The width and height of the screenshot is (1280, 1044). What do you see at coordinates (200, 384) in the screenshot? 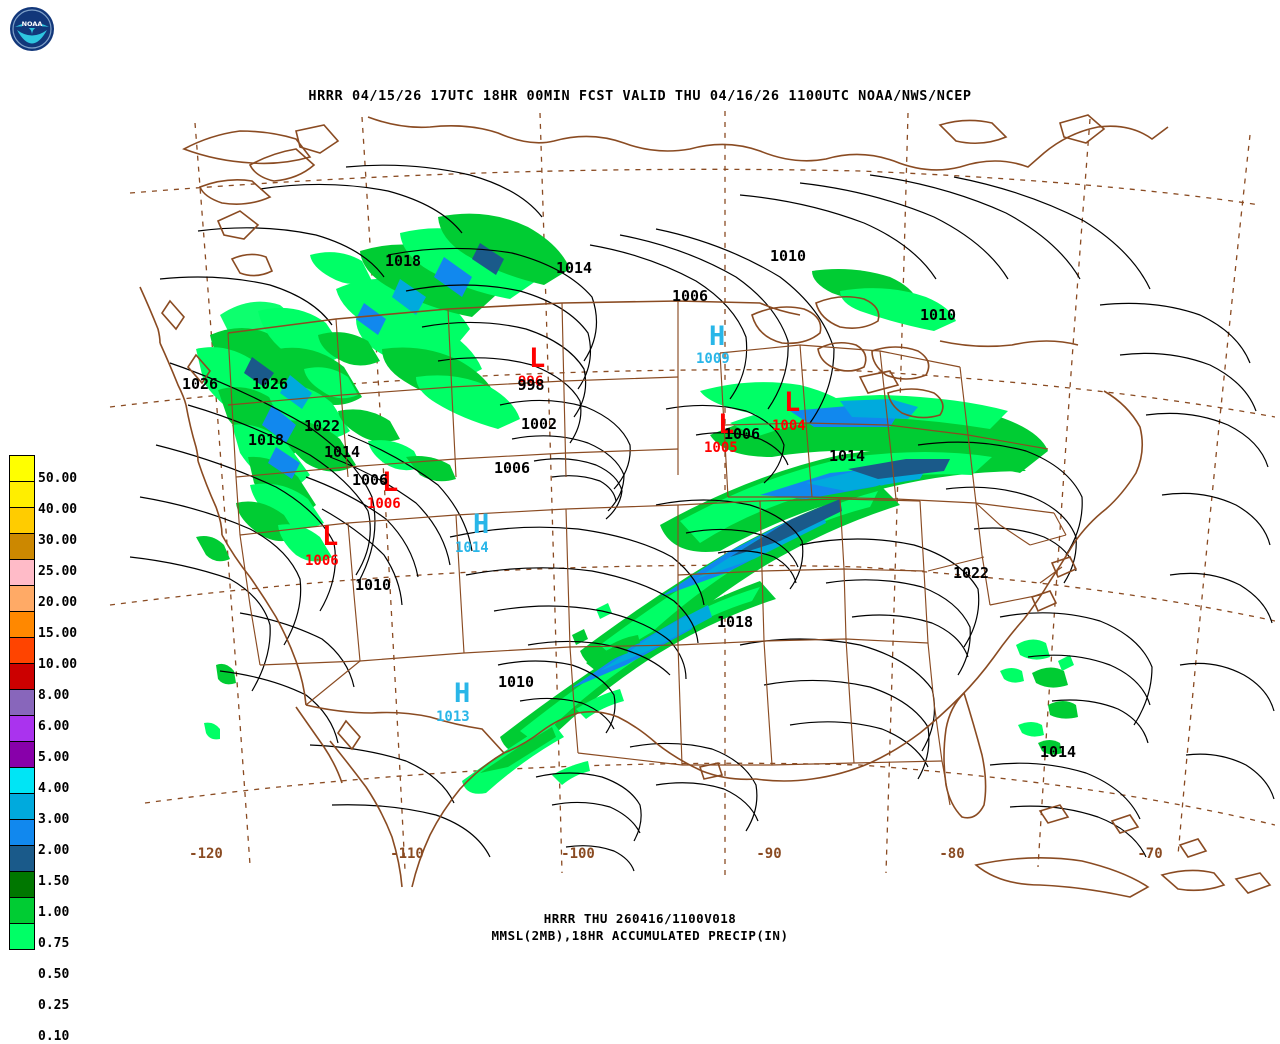
I see `isobar-label: 1026` at bounding box center [200, 384].